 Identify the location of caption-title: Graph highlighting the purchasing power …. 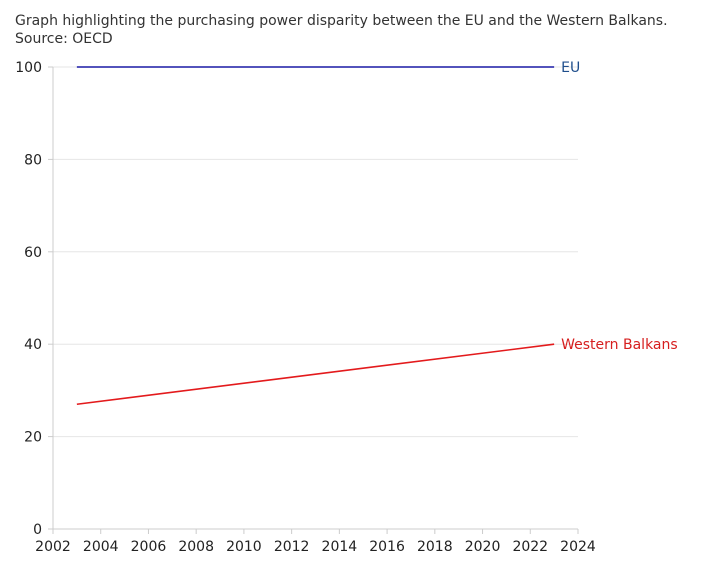
(341, 21).